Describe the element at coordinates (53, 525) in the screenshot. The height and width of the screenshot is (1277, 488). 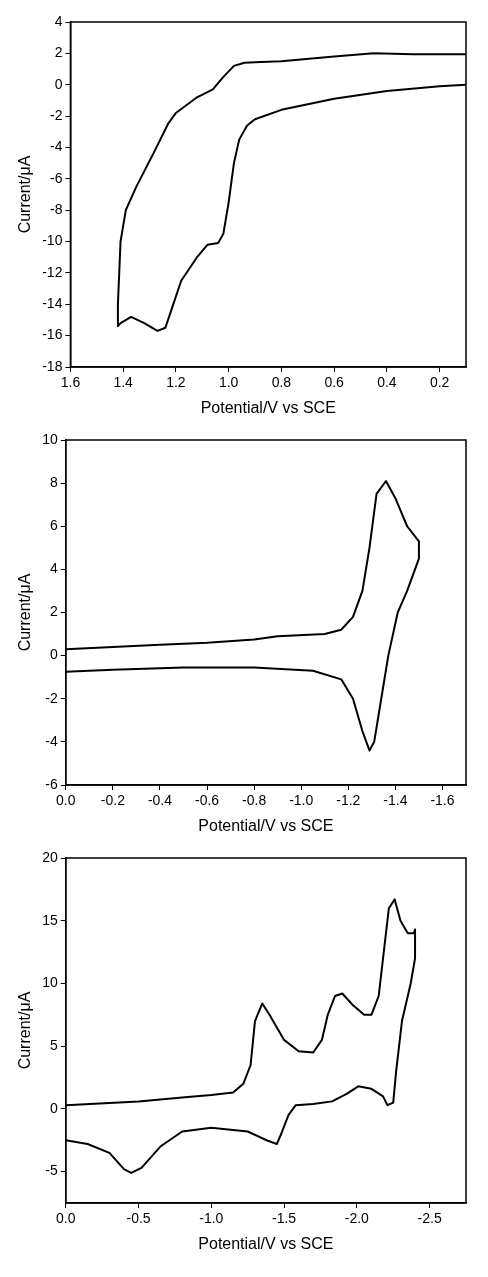
I see `y-tick-label: 6` at that location.